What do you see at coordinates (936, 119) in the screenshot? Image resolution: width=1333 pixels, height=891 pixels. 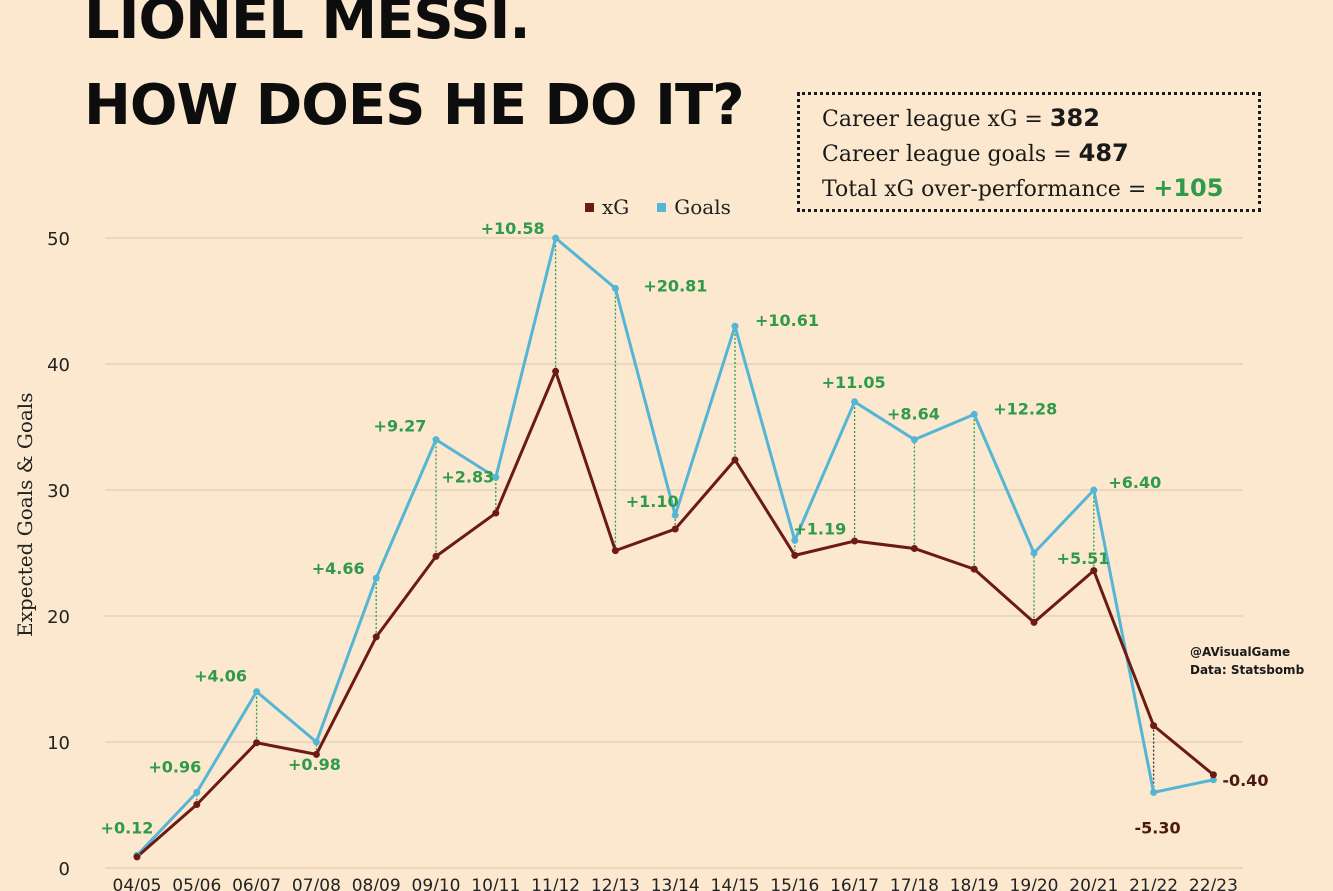 I see `career-xg-label: Career league xG =` at bounding box center [936, 119].